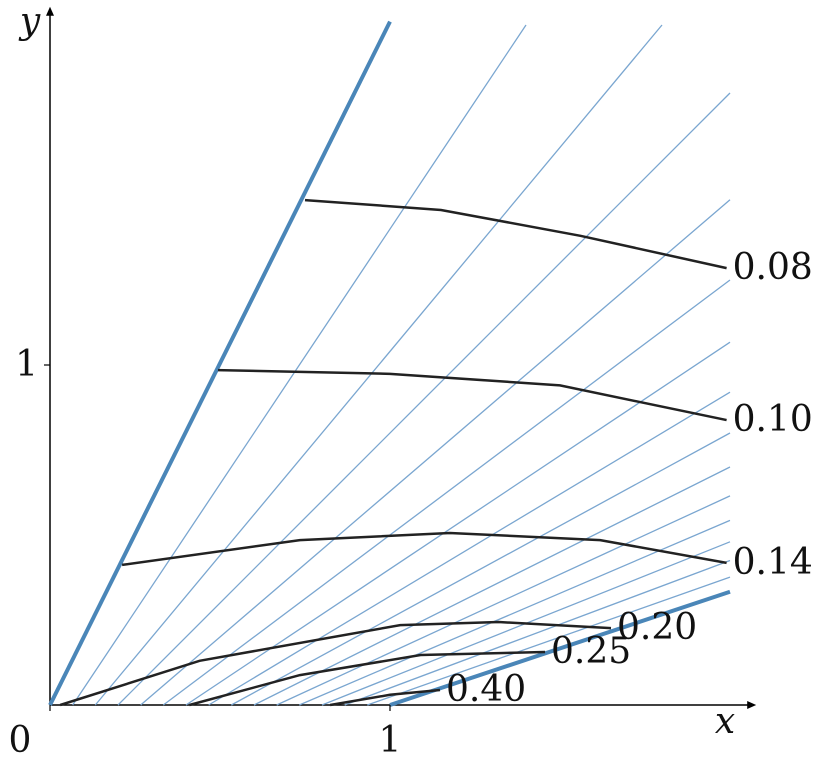  Describe the element at coordinates (26, 364) in the screenshot. I see `y-tick-label: 1` at that location.